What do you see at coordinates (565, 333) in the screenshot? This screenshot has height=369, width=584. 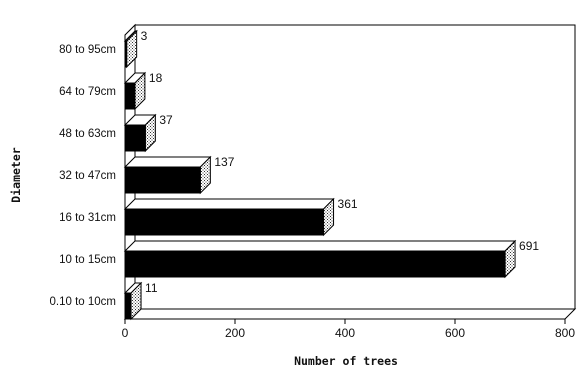 I see `x-tick-label: 800` at bounding box center [565, 333].